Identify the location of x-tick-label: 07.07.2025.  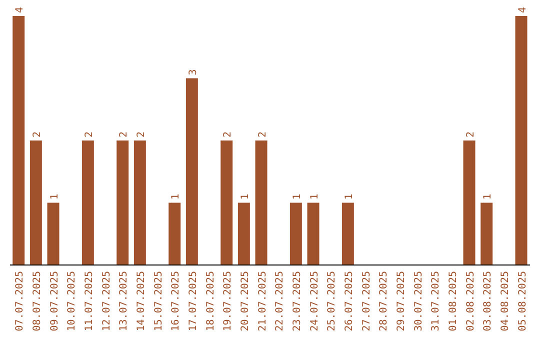
(20, 301).